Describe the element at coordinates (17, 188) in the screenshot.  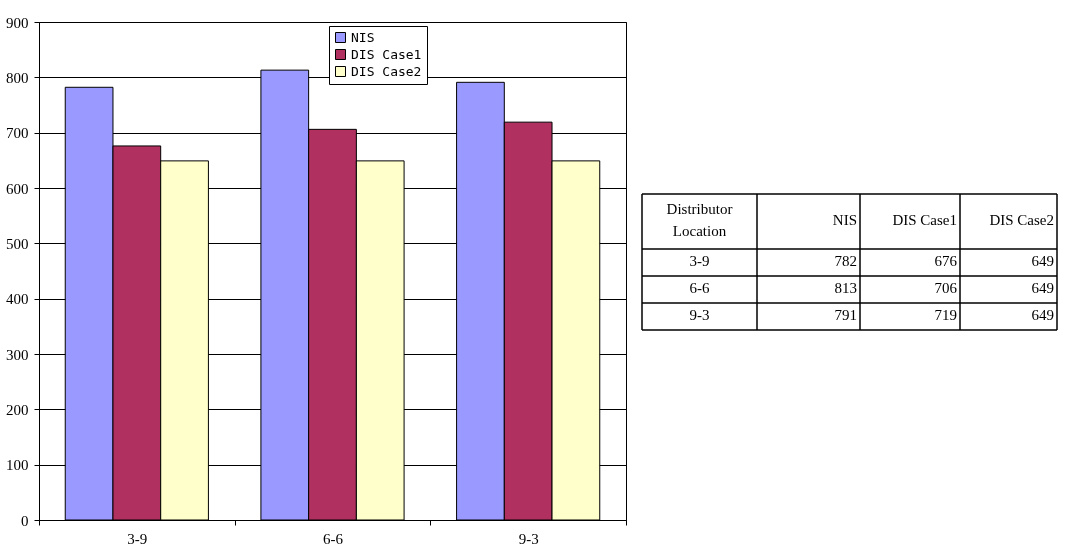
I see `y-tick-label: 600` at that location.